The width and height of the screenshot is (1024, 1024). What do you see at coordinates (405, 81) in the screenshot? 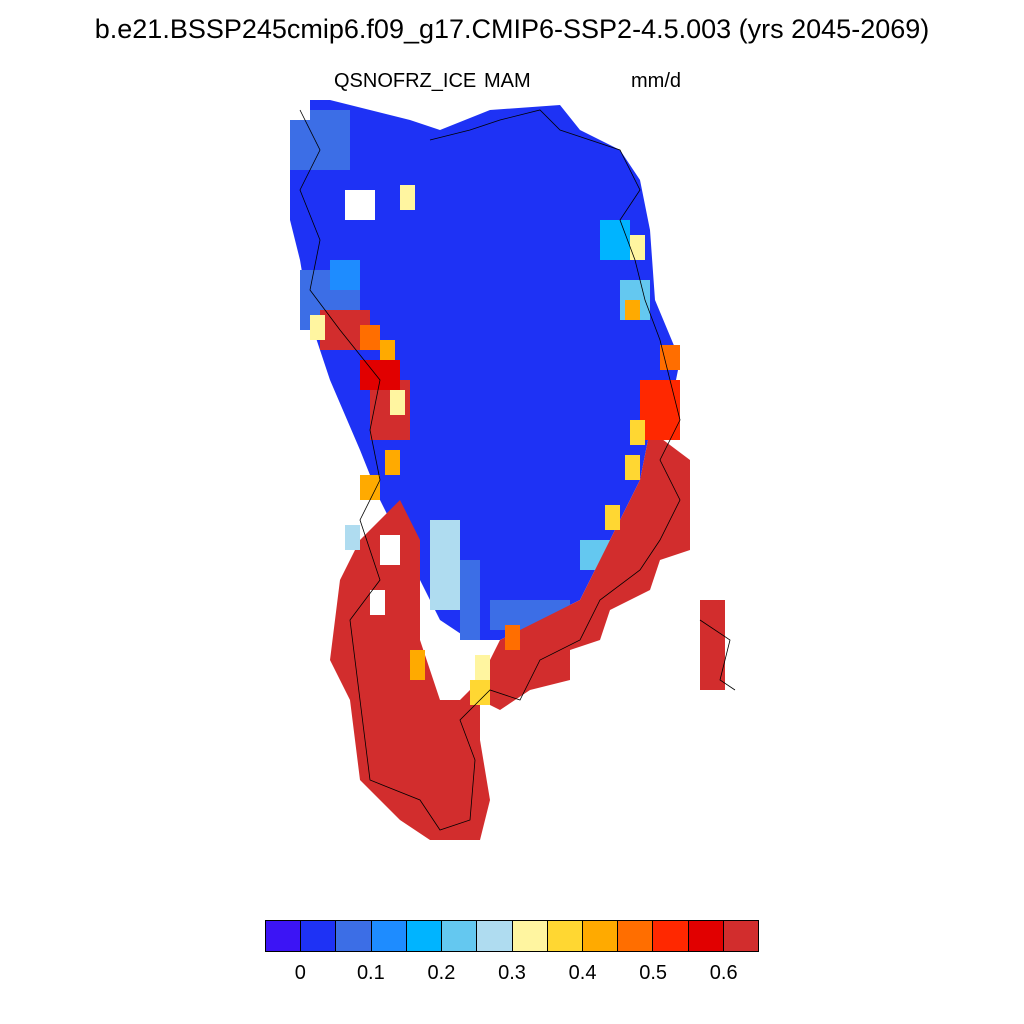
I see `variable-label: QSNOFRZ_ICE` at bounding box center [405, 81].